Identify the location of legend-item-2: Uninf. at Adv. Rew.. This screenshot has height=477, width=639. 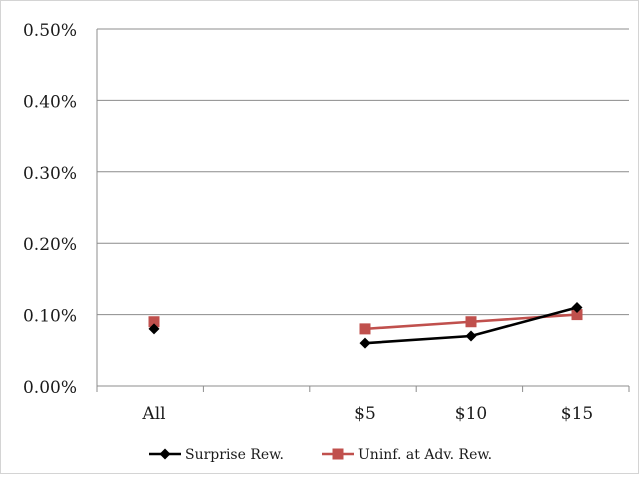
(407, 455).